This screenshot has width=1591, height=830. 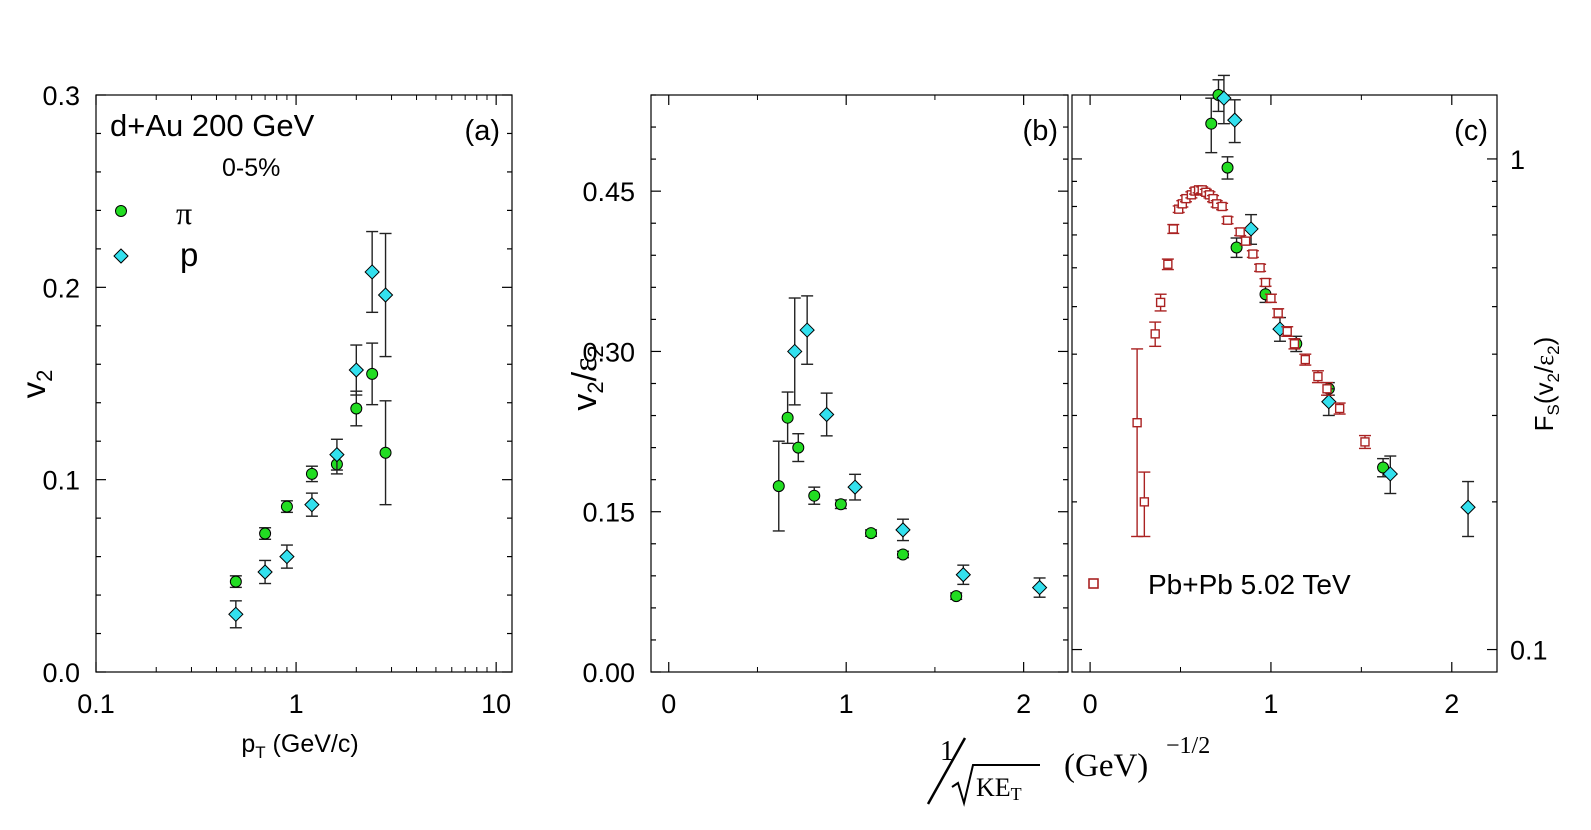 What do you see at coordinates (668, 704) in the screenshot?
I see `panel-b-xtick-label: 0` at bounding box center [668, 704].